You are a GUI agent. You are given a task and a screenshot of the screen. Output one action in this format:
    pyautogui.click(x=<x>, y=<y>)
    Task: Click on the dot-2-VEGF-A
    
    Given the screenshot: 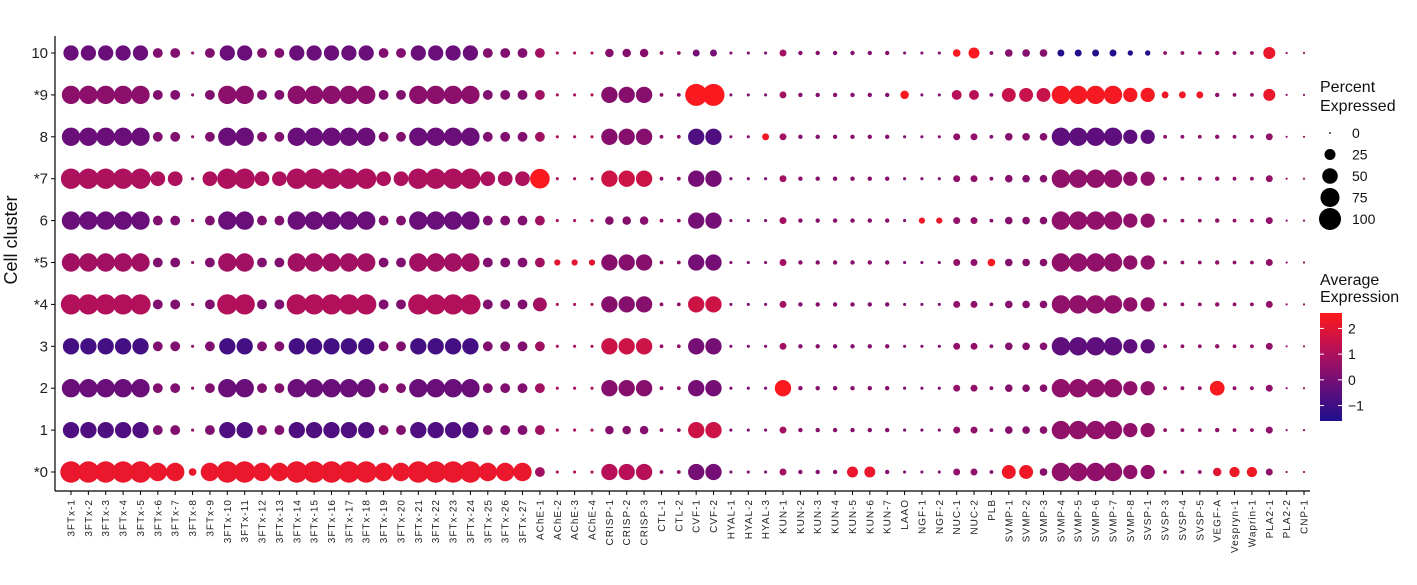 What is the action you would take?
    pyautogui.click(x=1217, y=388)
    